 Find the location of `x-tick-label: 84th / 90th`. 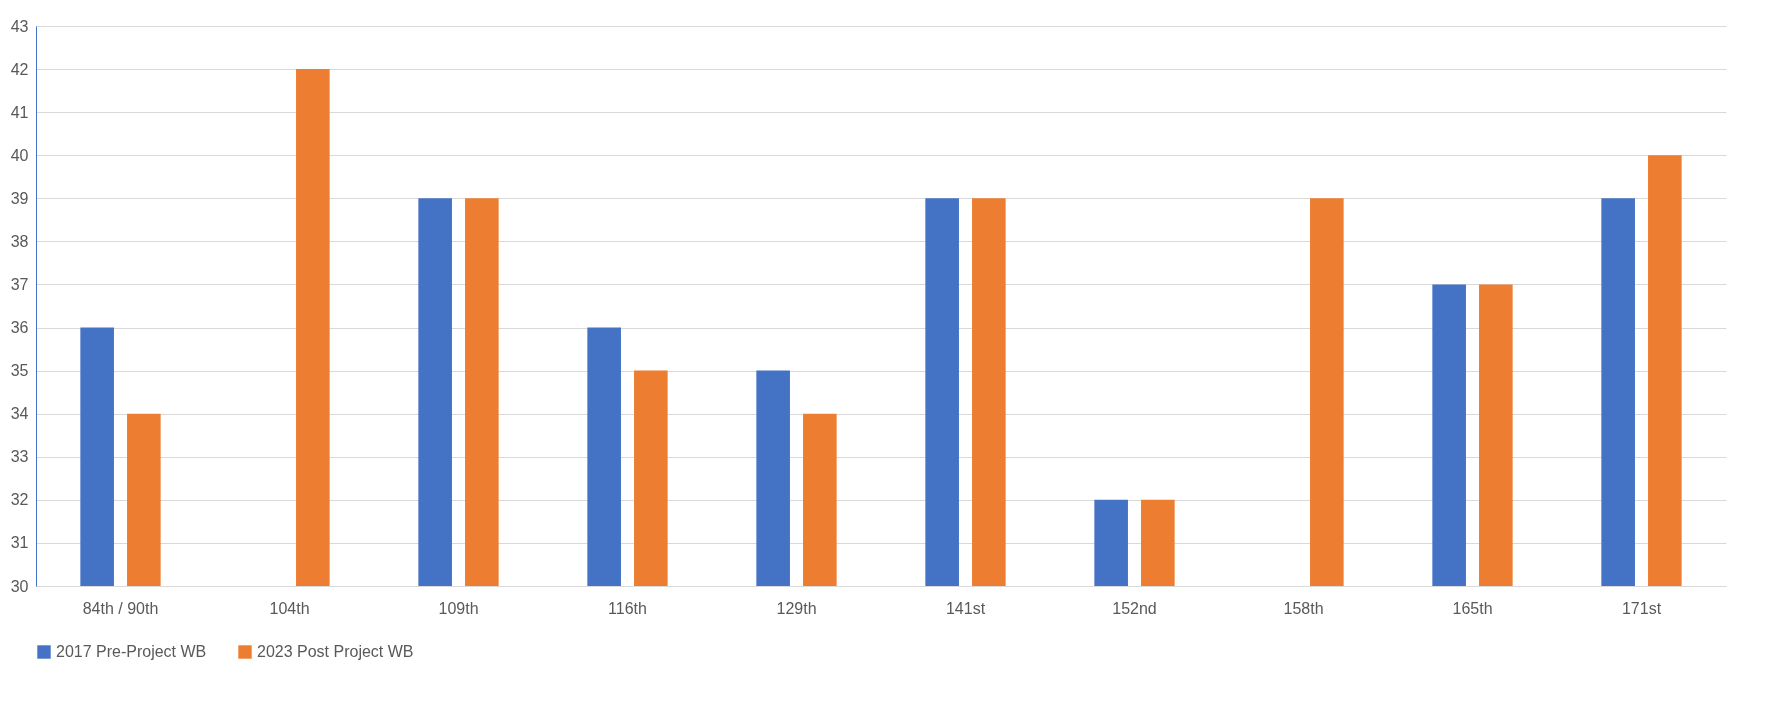

x-tick-label: 84th / 90th is located at coordinates (120, 608).